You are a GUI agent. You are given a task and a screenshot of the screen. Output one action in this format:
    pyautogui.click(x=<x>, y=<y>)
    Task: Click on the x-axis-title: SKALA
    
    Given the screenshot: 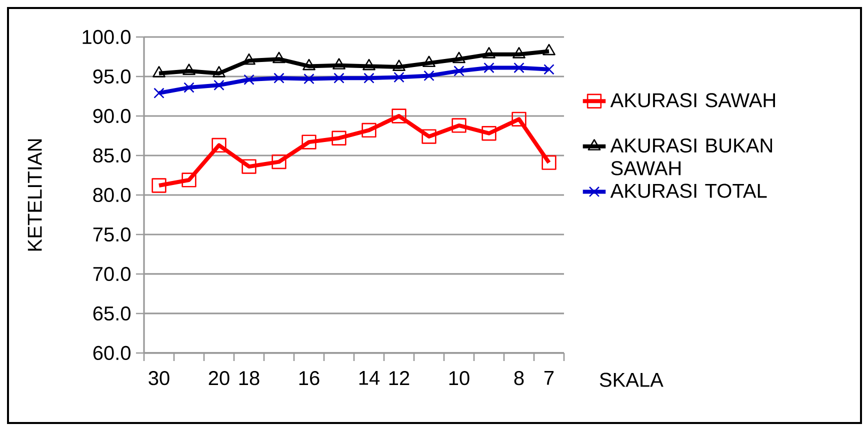 What is the action you would take?
    pyautogui.click(x=632, y=379)
    